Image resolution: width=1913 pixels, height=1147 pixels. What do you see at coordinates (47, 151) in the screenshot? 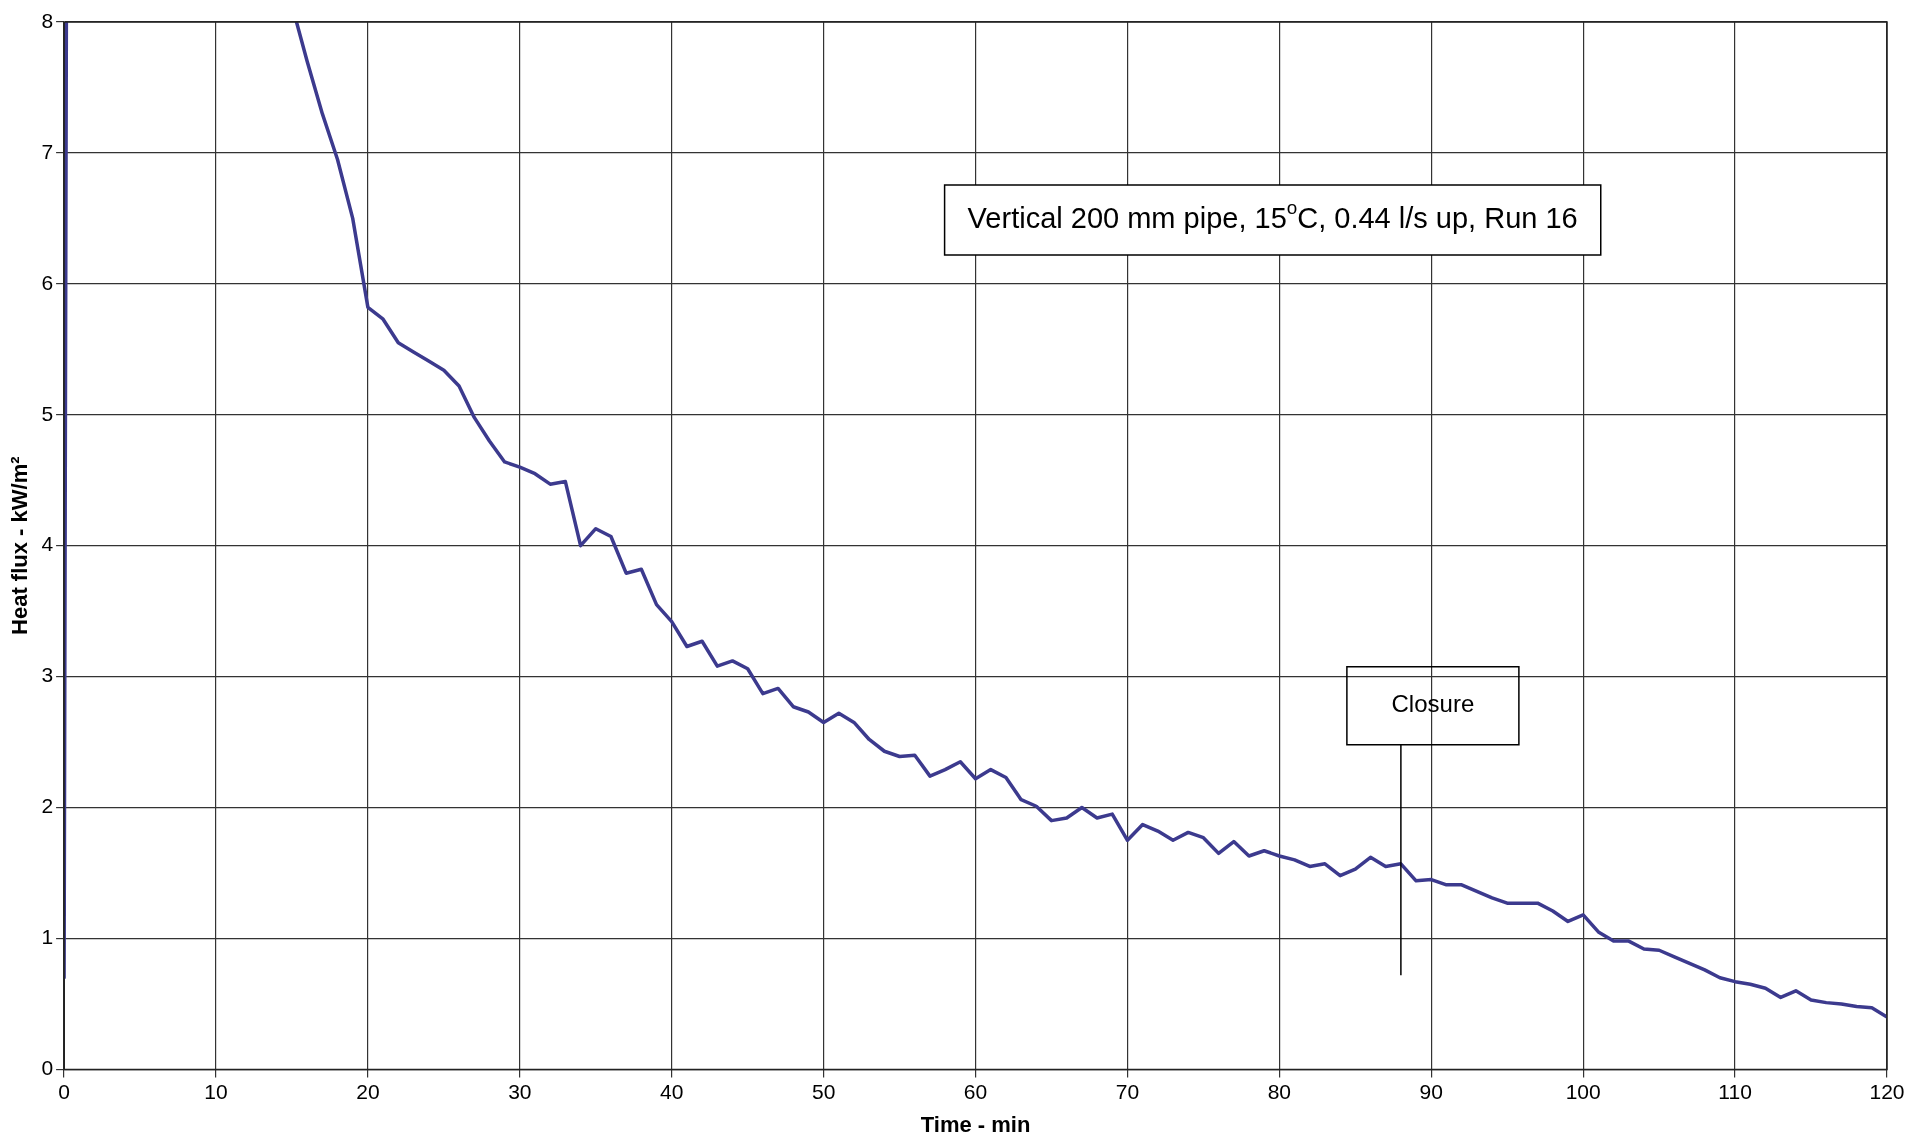
I see `y-tick-label: 7` at bounding box center [47, 151].